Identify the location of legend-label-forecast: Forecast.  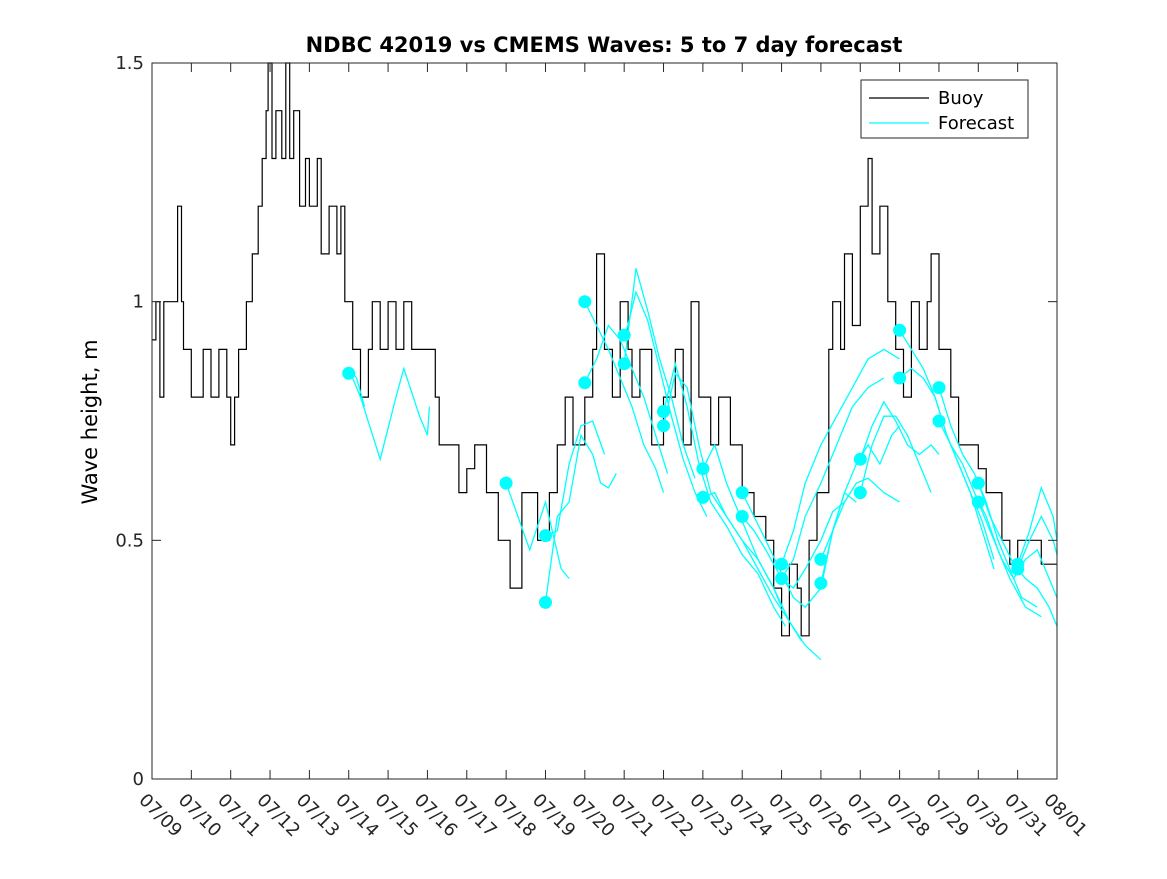
(976, 123).